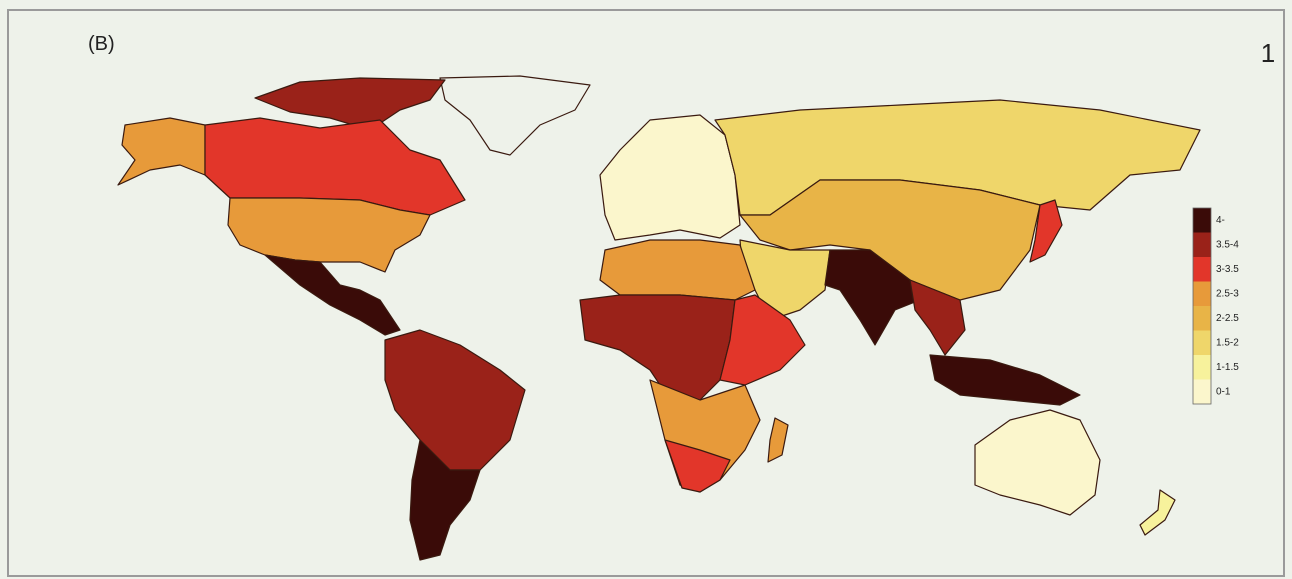 This screenshot has height=579, width=1292. Describe the element at coordinates (329, 235) in the screenshot. I see `usa` at that location.